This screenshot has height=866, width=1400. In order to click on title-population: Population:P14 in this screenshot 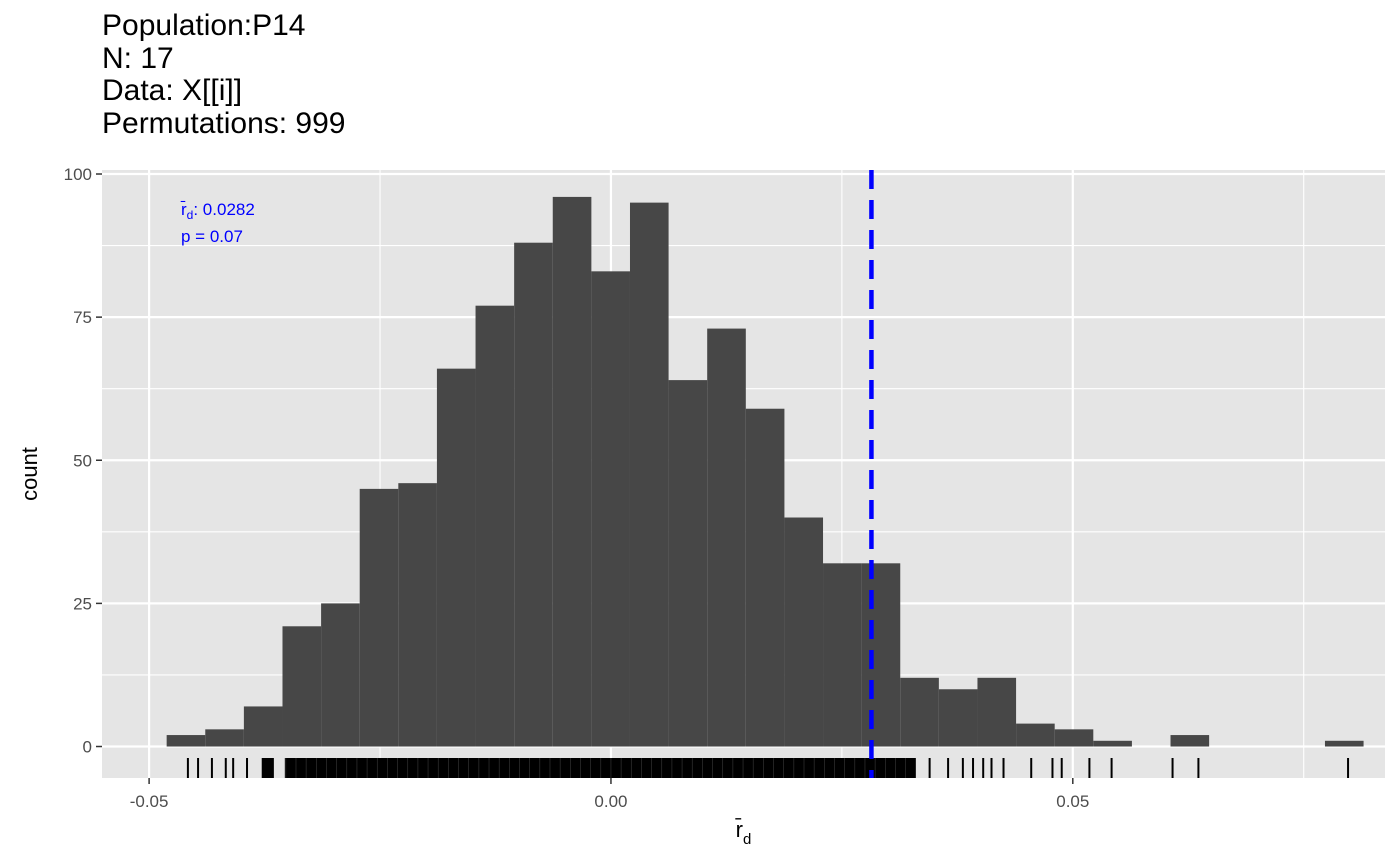, I will do `click(204, 25)`.